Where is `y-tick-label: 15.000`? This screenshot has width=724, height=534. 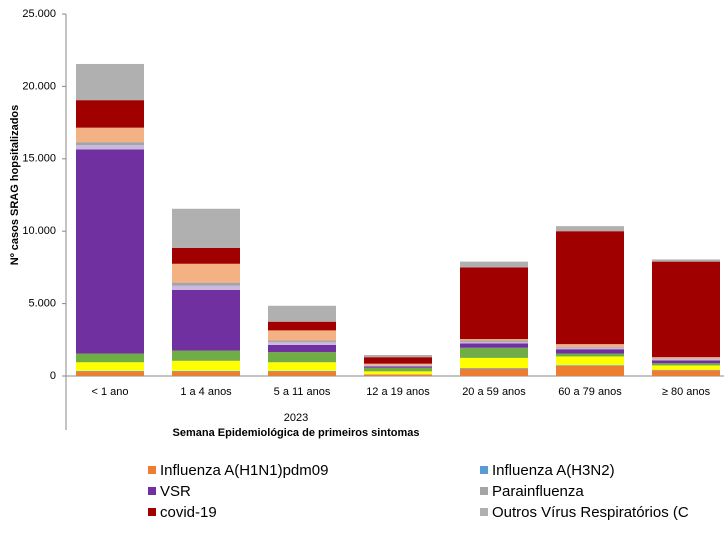 y-tick-label: 15.000 is located at coordinates (39, 159).